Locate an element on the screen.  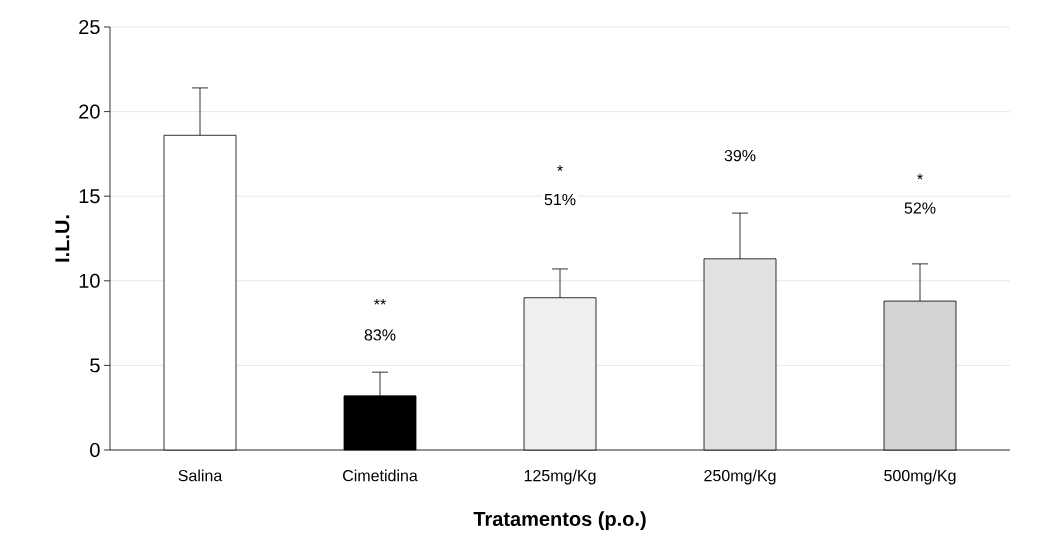
annotation: 83% is located at coordinates (380, 335).